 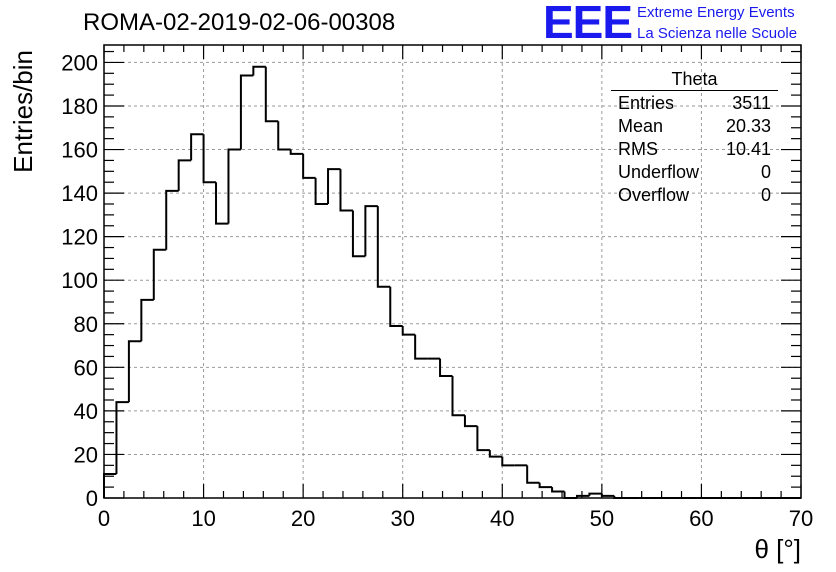 I want to click on y-tick-label: 20, so click(x=86, y=454).